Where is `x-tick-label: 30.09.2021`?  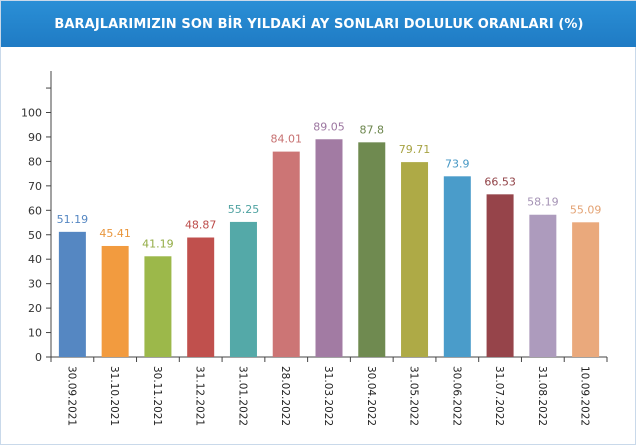
x-tick-label: 30.09.2021 is located at coordinates (71, 396).